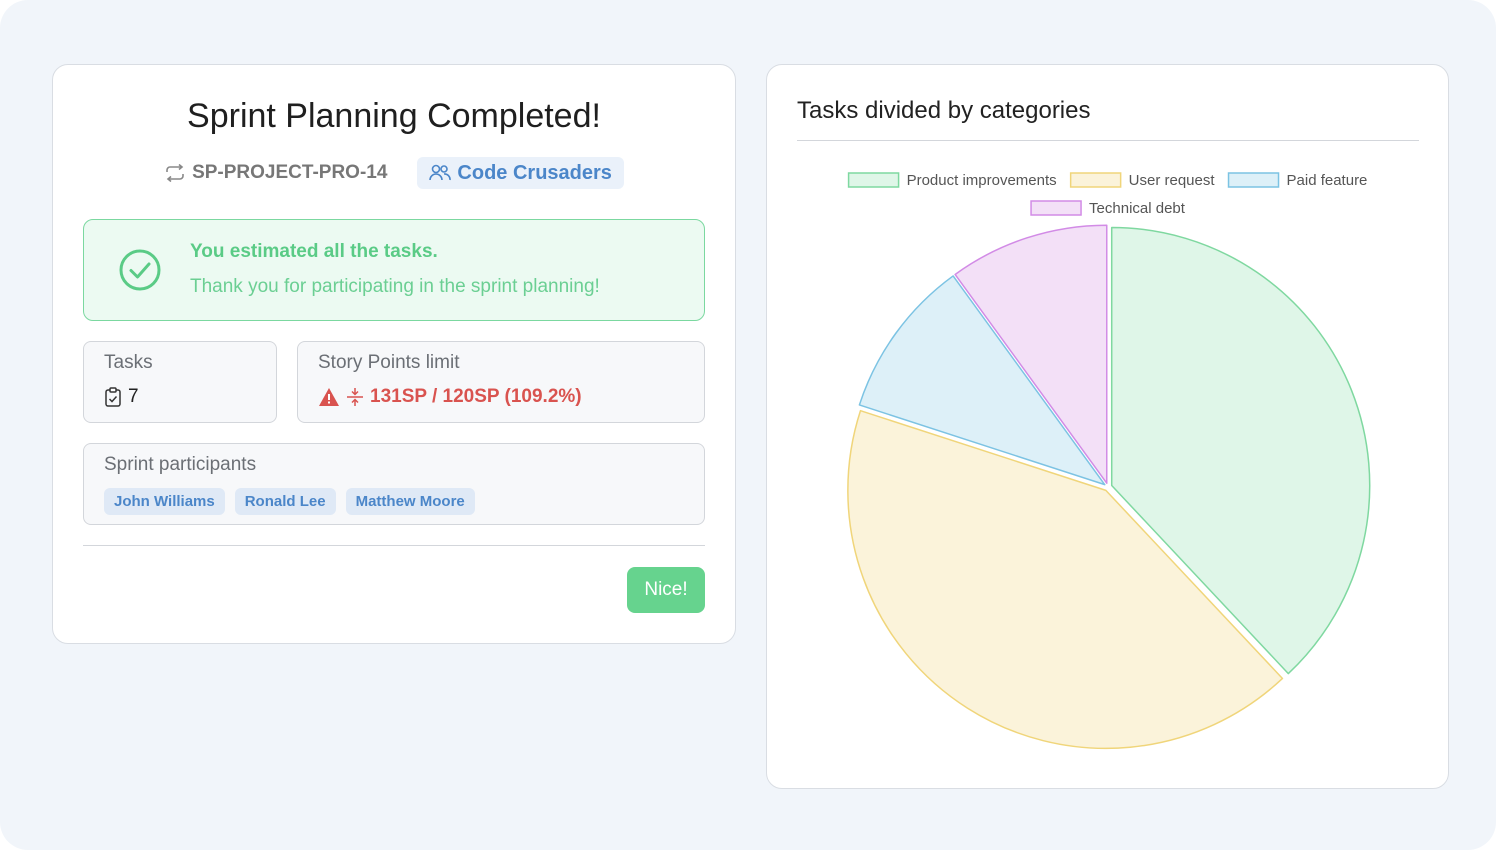  Describe the element at coordinates (121, 397) in the screenshot. I see `tasks-value: 7` at that location.